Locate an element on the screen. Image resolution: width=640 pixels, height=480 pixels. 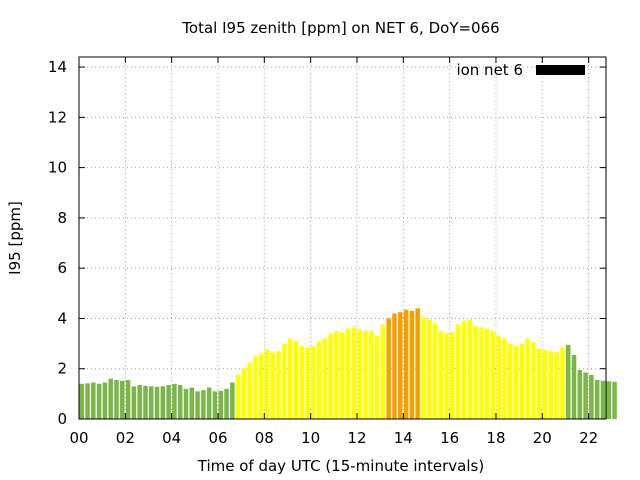
y-tick-label: 8 is located at coordinates (62, 218).